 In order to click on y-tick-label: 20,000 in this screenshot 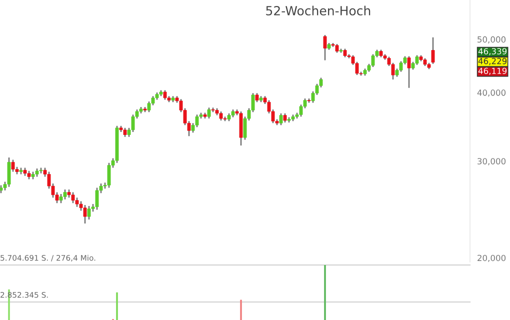, I will do `click(492, 258)`.